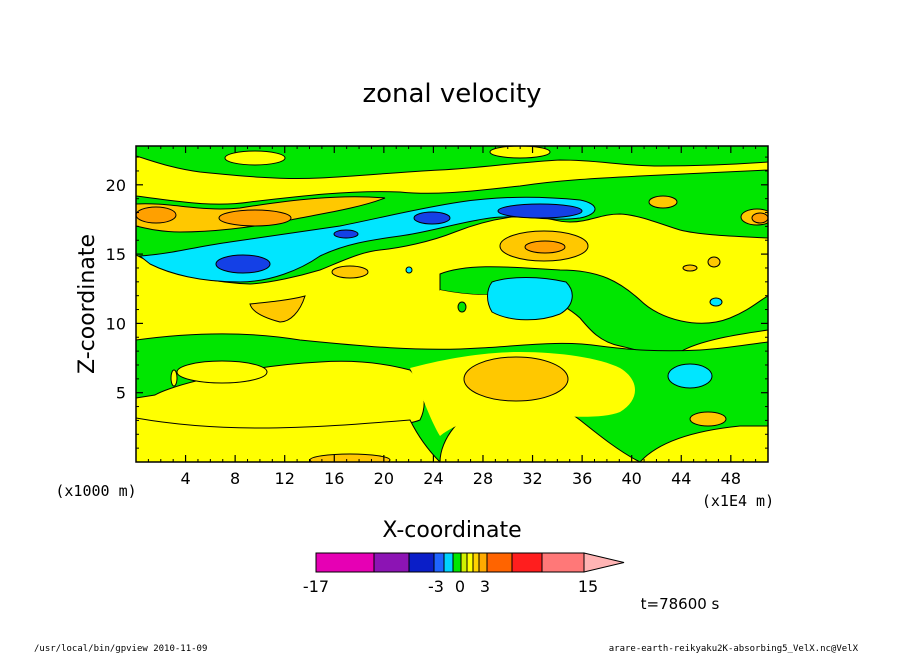 This screenshot has width=904, height=654. Describe the element at coordinates (334, 478) in the screenshot. I see `x-tick-label: 16` at that location.